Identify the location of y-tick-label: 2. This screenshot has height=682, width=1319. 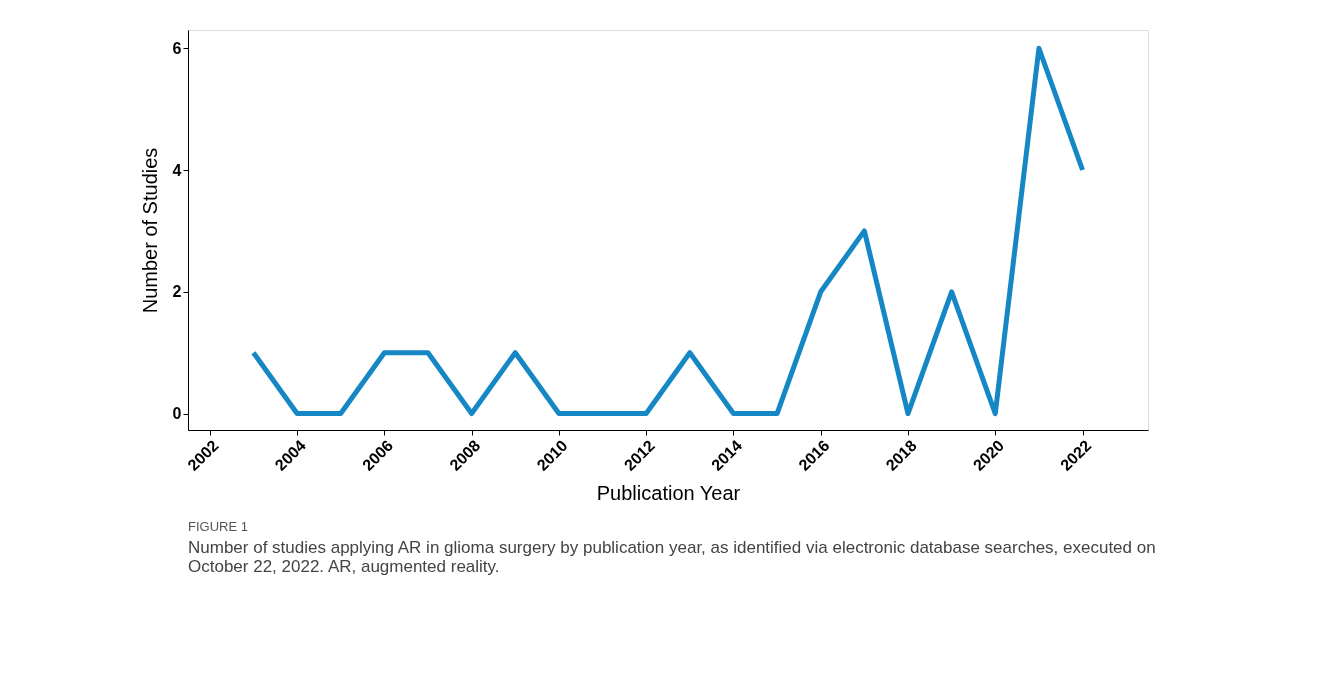
(177, 292).